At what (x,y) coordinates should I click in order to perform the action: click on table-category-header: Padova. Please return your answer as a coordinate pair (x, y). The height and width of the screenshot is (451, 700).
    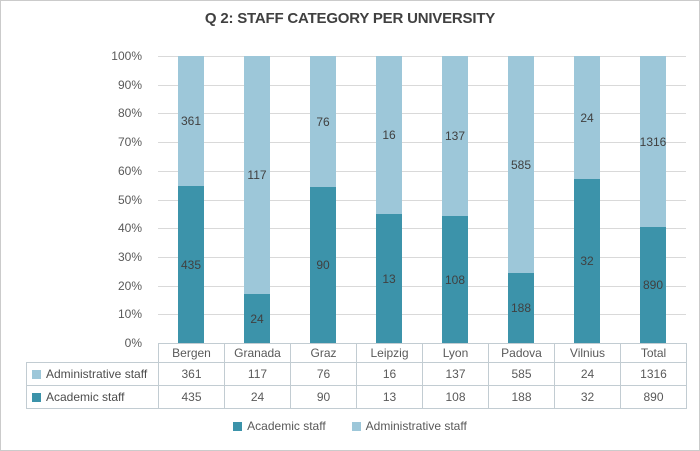
    Looking at the image, I should click on (521, 353).